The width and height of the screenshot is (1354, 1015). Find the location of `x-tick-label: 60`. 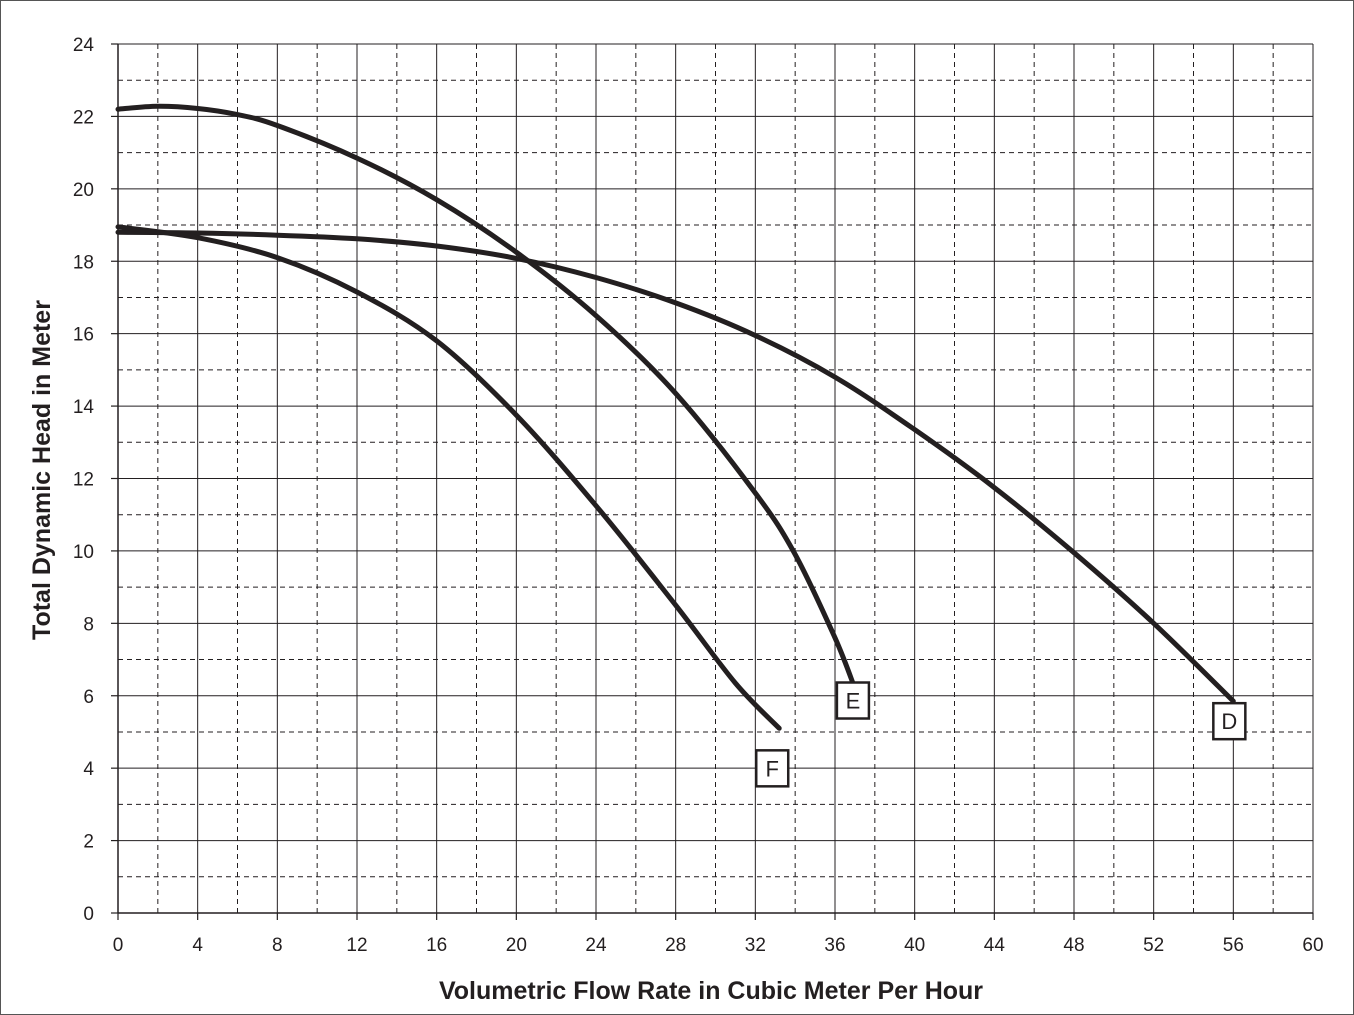

x-tick-label: 60 is located at coordinates (1312, 945).